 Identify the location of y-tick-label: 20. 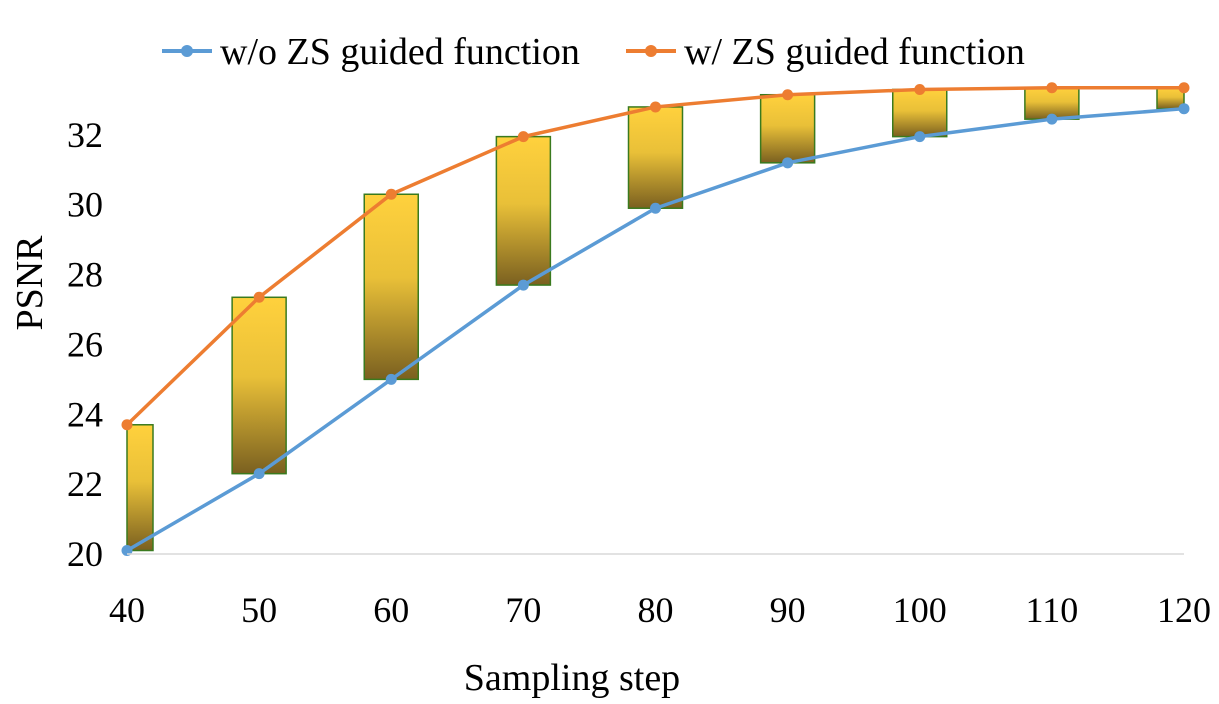
(85, 554).